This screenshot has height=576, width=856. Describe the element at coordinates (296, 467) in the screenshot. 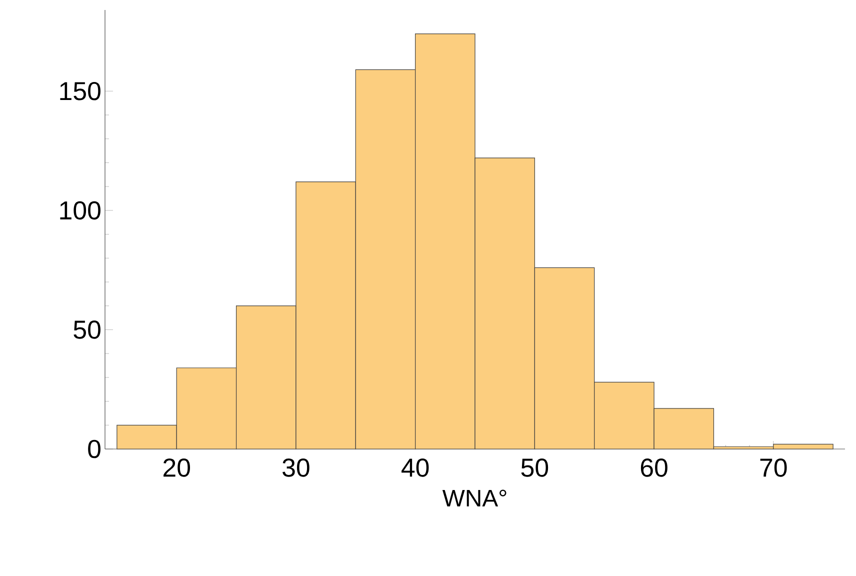

I see `x-tick-label: 30` at that location.